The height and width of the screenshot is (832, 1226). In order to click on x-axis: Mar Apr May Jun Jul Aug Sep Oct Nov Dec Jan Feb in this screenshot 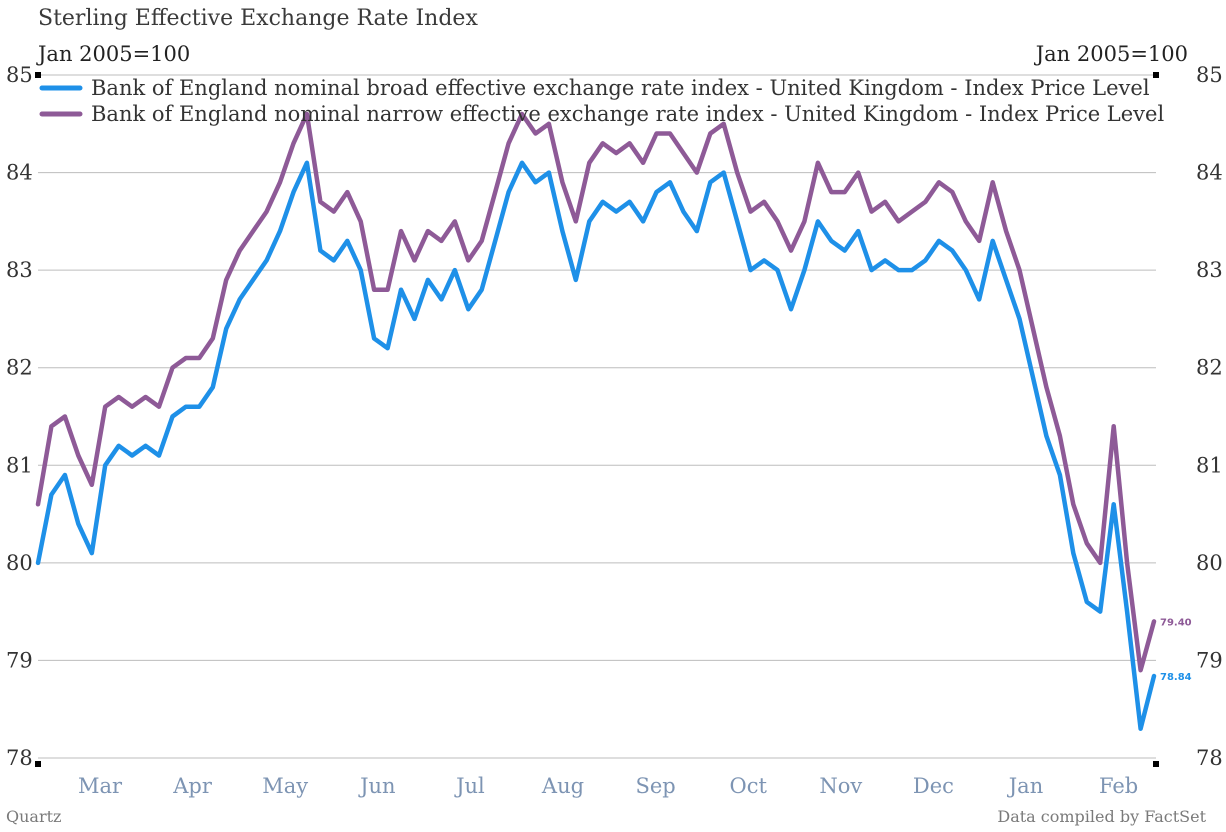, I will do `click(608, 786)`.